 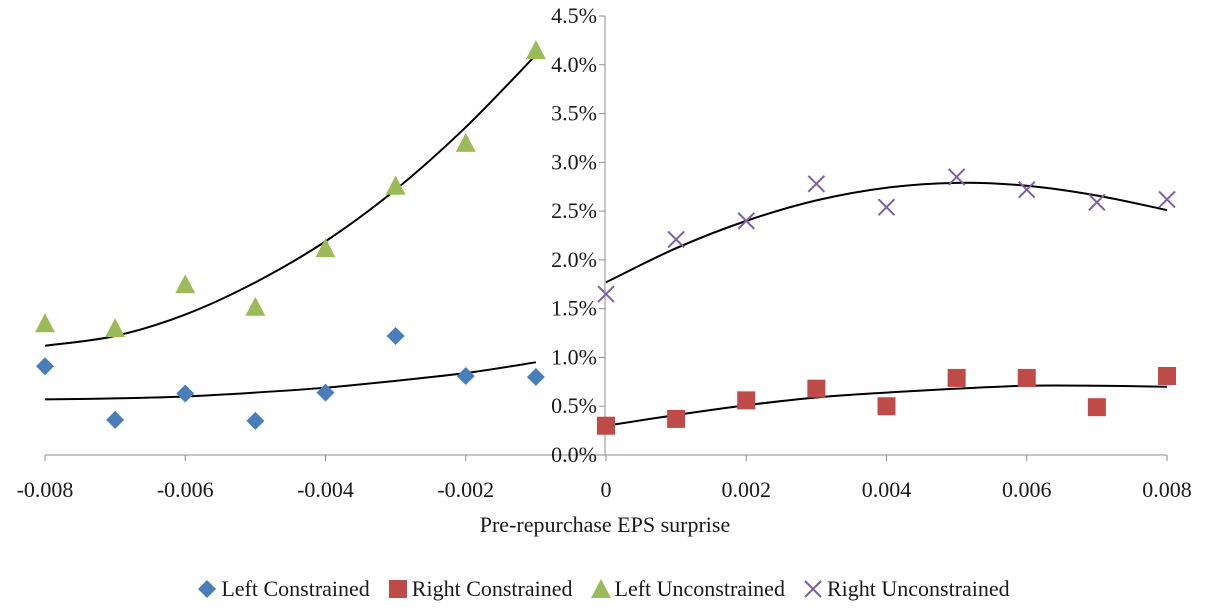 I want to click on x-tick-label: 0.004, so click(x=887, y=489).